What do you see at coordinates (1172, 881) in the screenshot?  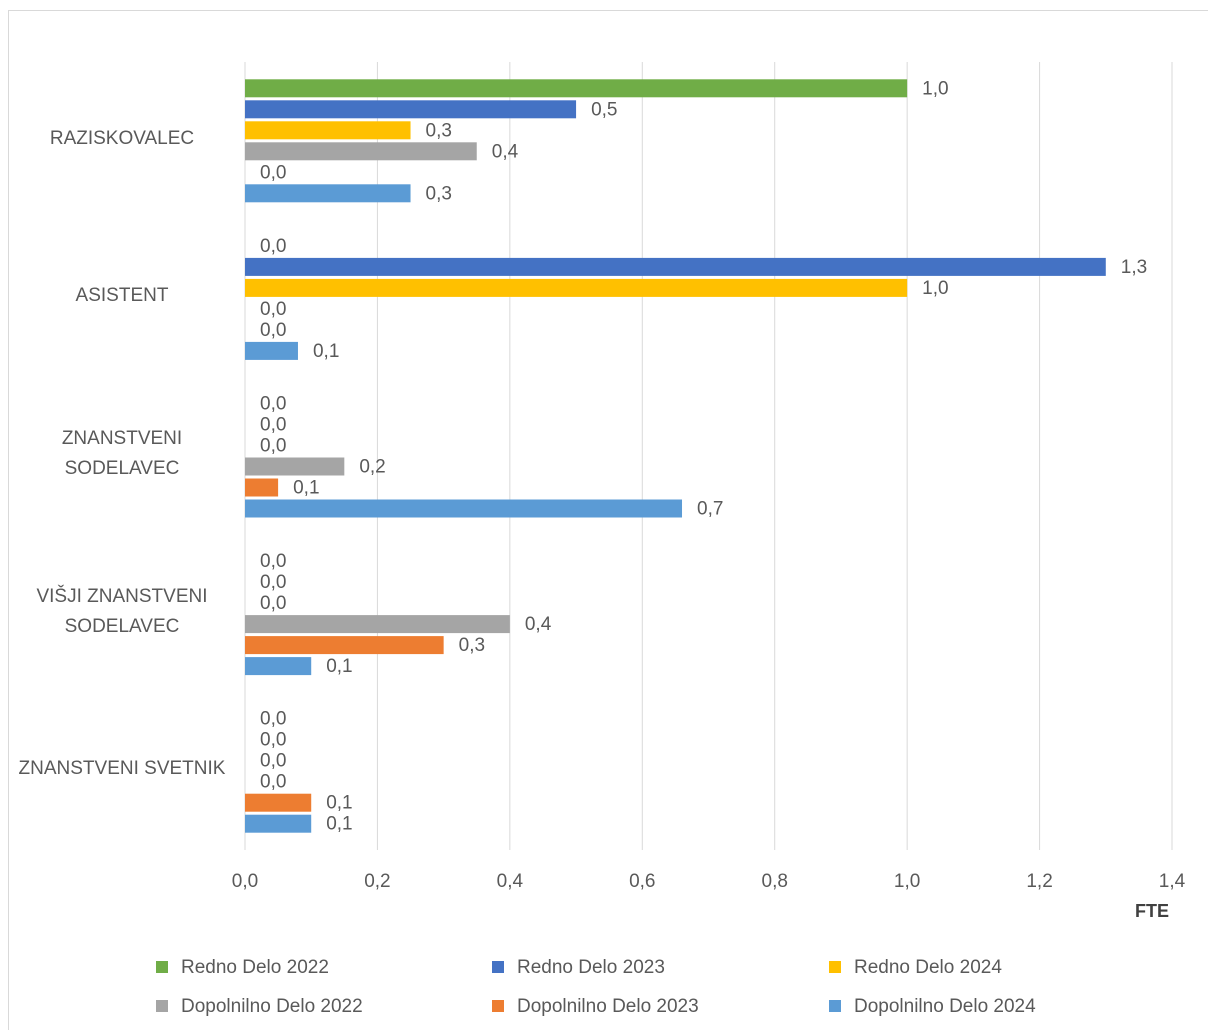 I see `x-tick-label: 1,4` at bounding box center [1172, 881].